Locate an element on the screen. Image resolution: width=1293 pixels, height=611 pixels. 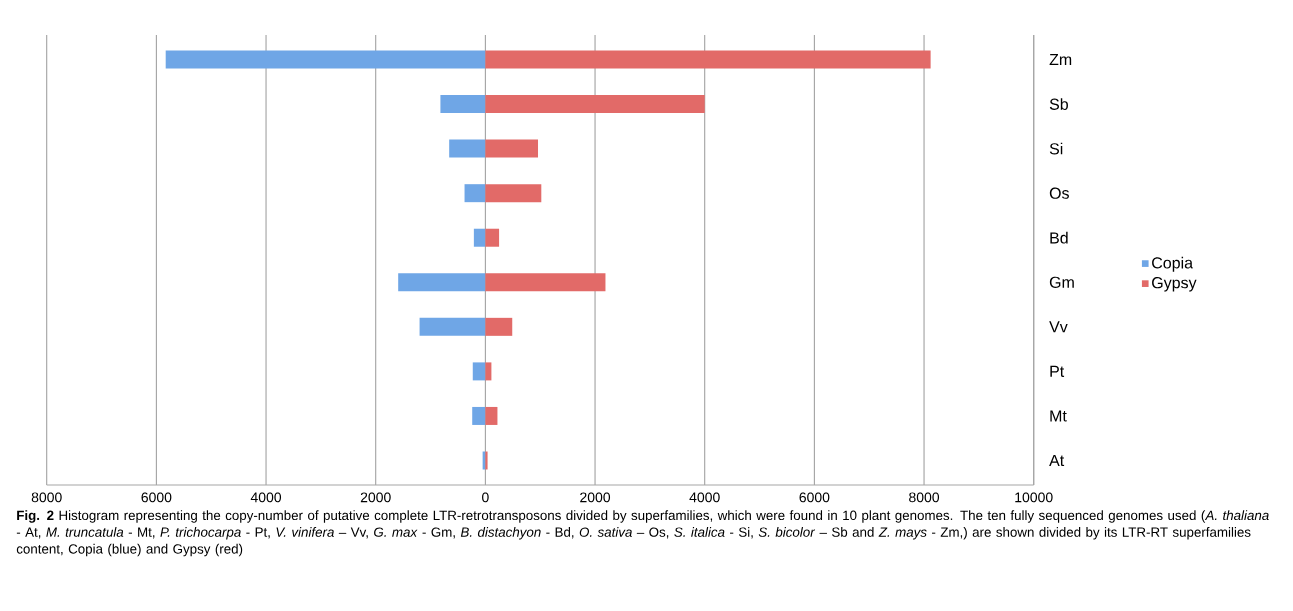
y-tick-label: Pt is located at coordinates (1057, 371).